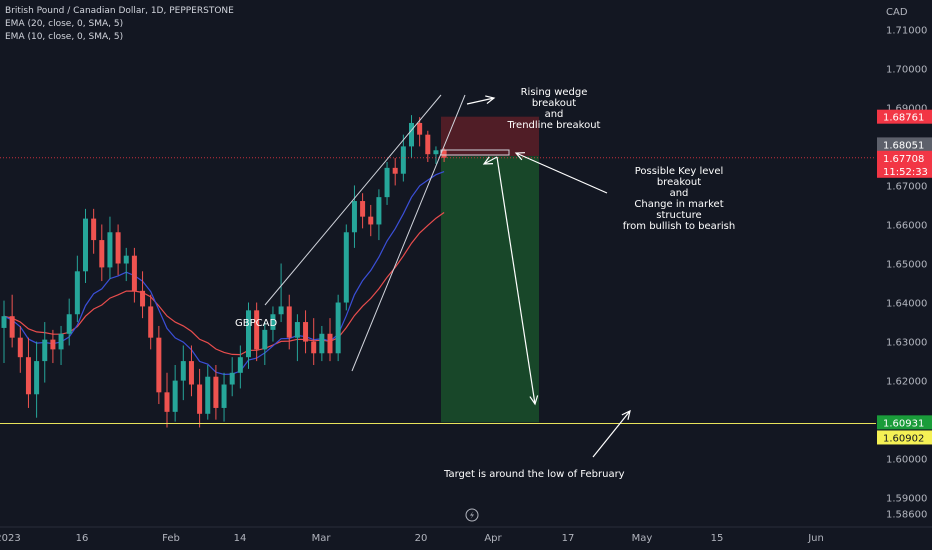 The image size is (932, 550). I want to click on ema20-line, so click(224, 284).